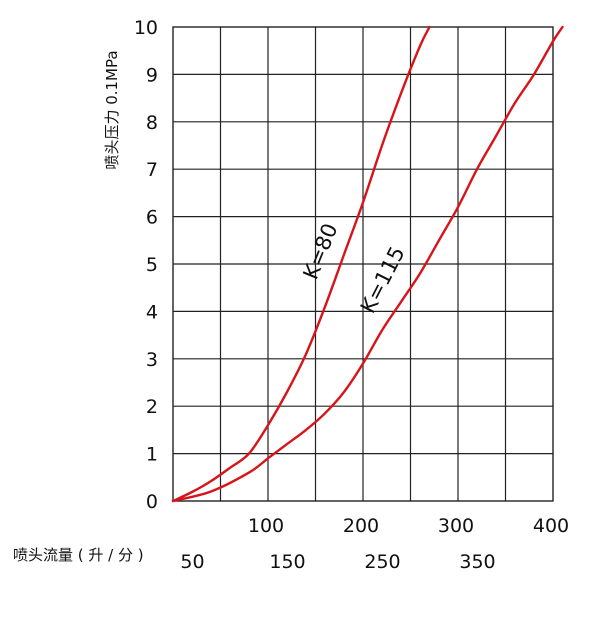 Image resolution: width=594 pixels, height=622 pixels. I want to click on x-tick-label: 50, so click(192, 562).